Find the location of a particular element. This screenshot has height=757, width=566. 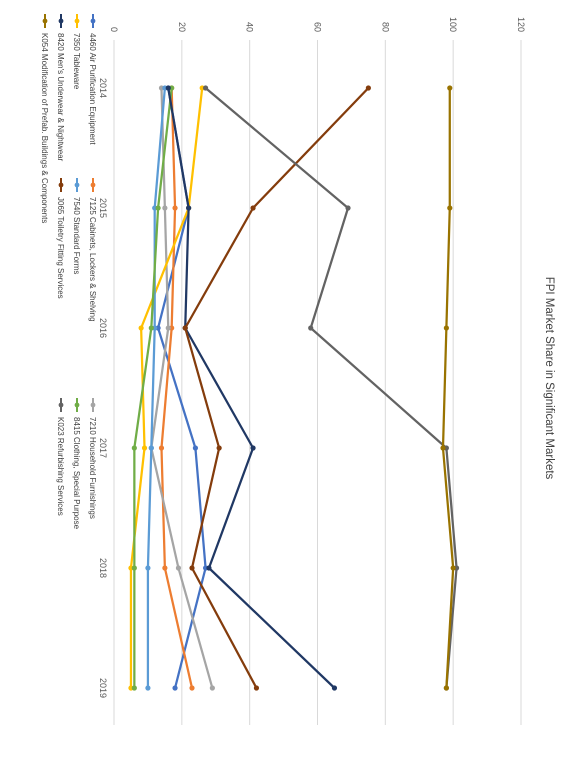

legend-item: 7350 Tableware is located at coordinates (76, 52).